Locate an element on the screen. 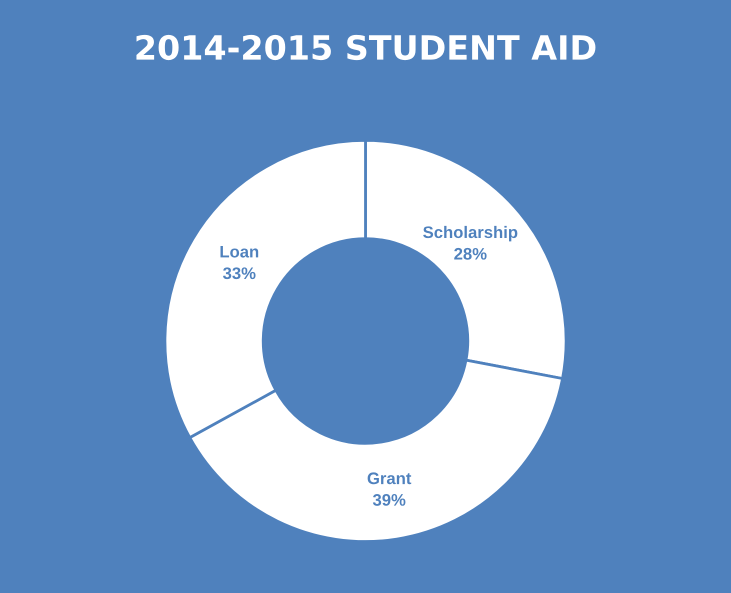 The image size is (731, 593). data-label: 33% is located at coordinates (239, 273).